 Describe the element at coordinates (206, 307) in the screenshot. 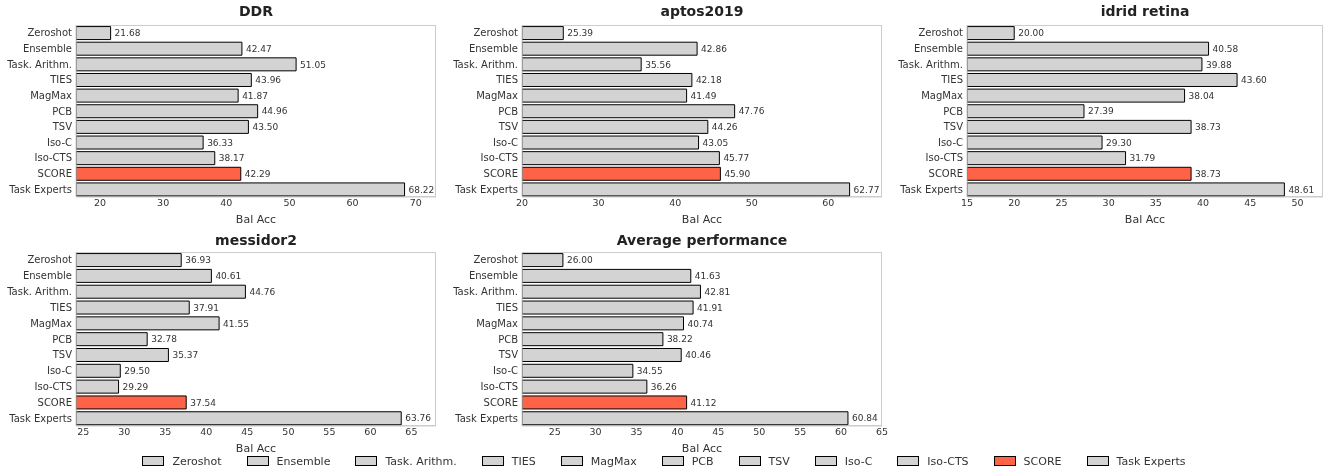

I see `data-label: 37.91` at that location.